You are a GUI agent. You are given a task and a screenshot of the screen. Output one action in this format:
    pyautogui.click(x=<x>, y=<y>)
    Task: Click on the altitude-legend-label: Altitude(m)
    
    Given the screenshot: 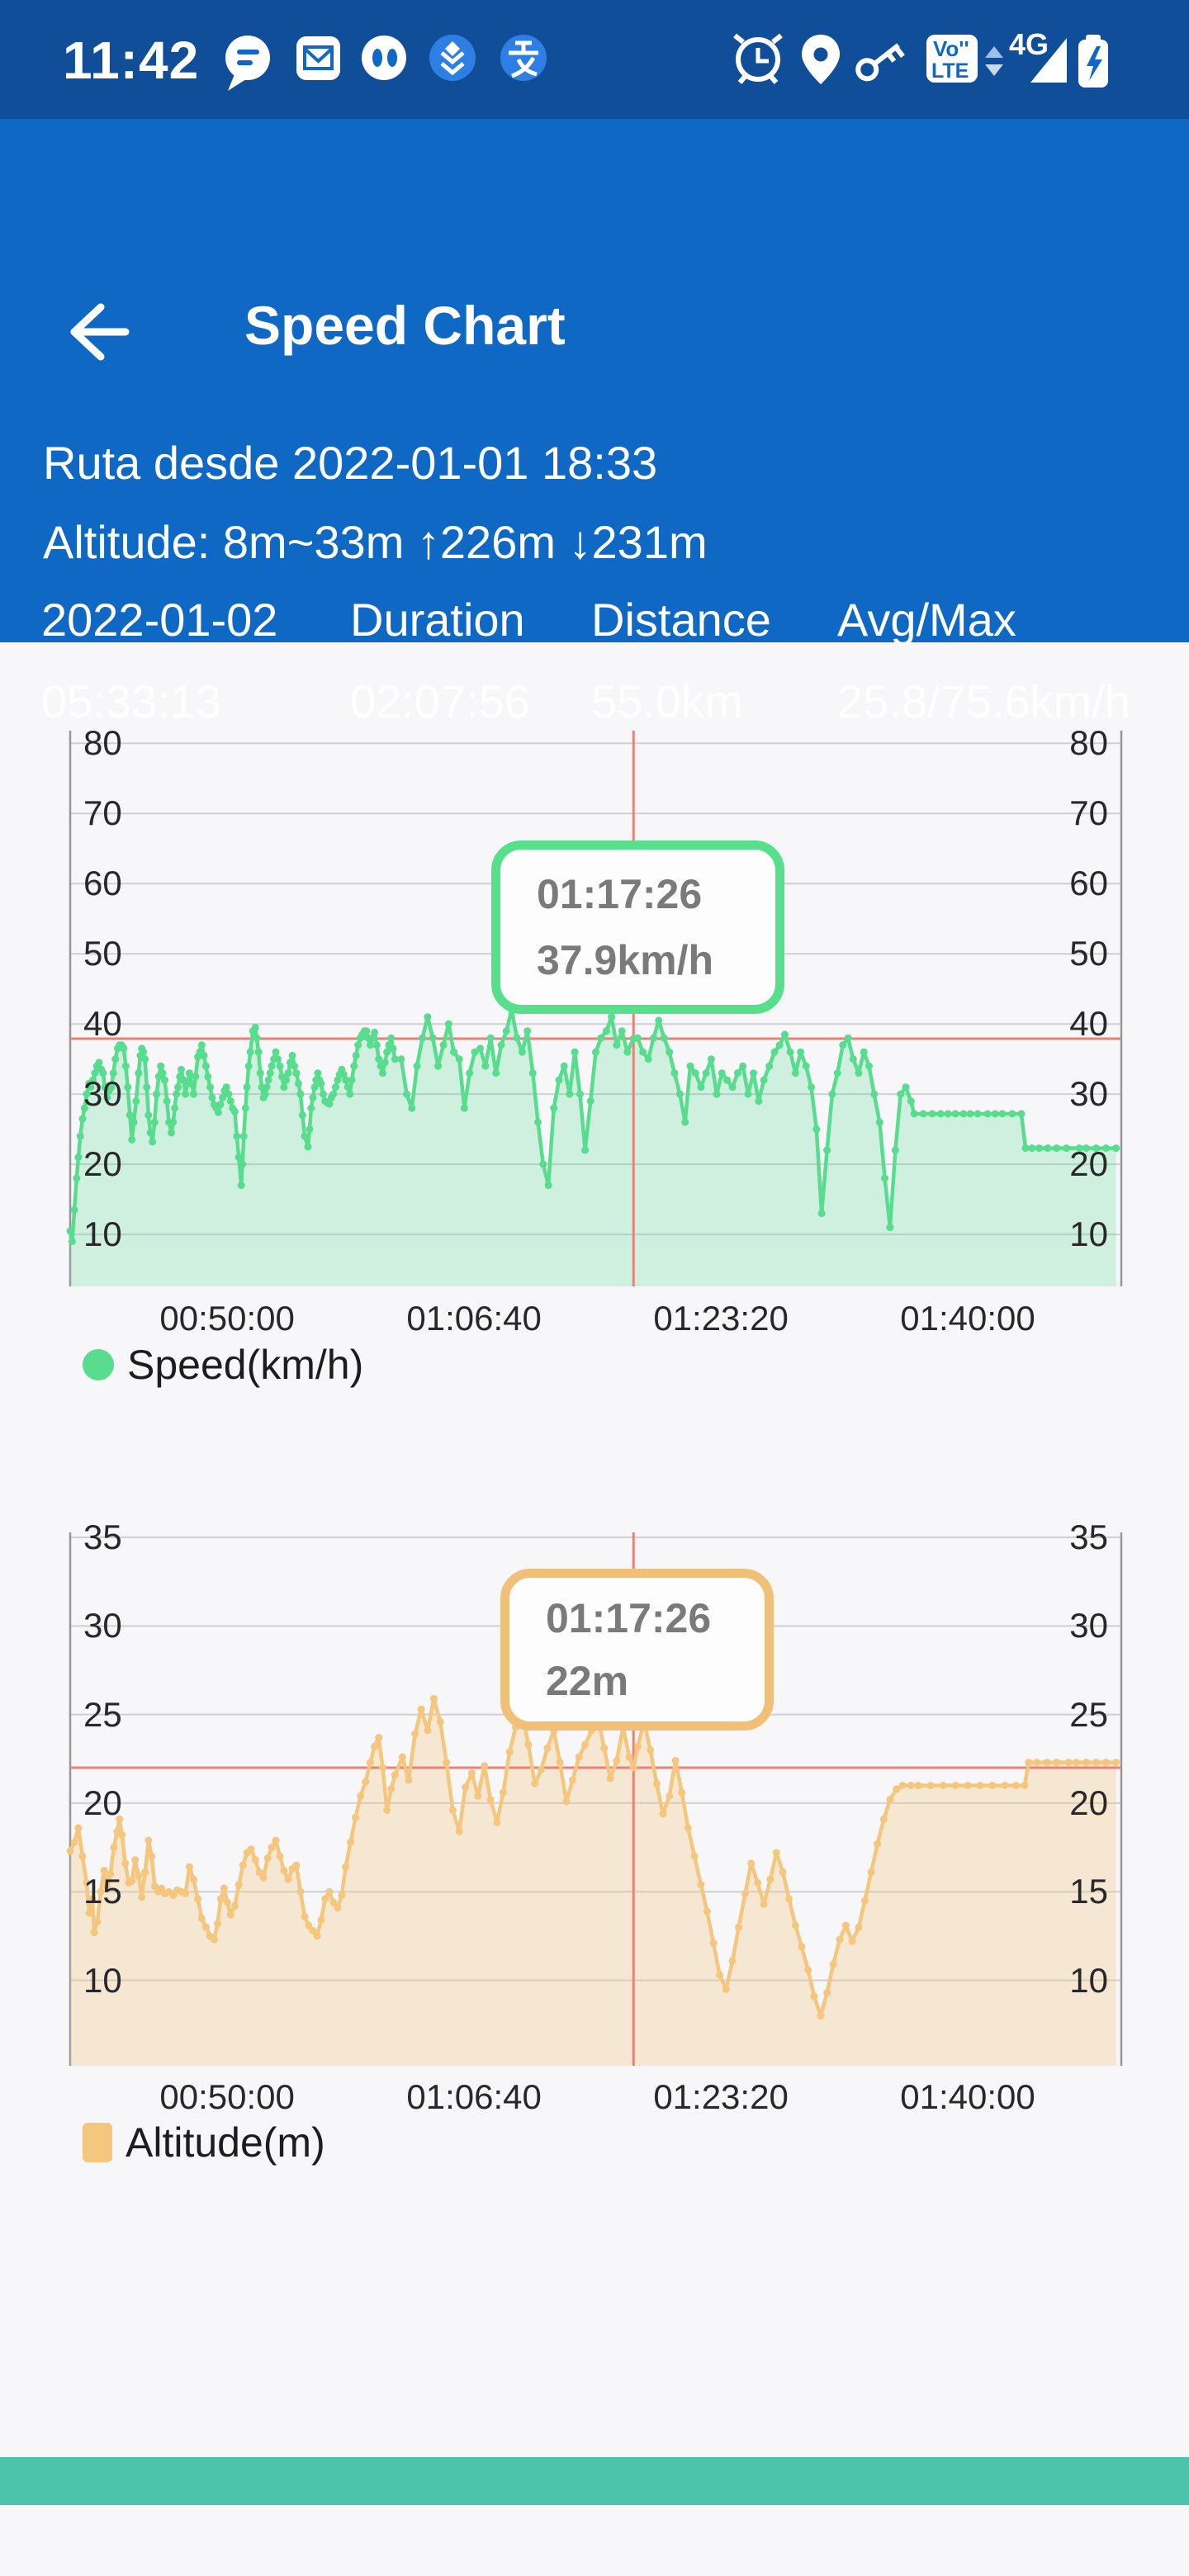 What is the action you would take?
    pyautogui.click(x=225, y=2142)
    